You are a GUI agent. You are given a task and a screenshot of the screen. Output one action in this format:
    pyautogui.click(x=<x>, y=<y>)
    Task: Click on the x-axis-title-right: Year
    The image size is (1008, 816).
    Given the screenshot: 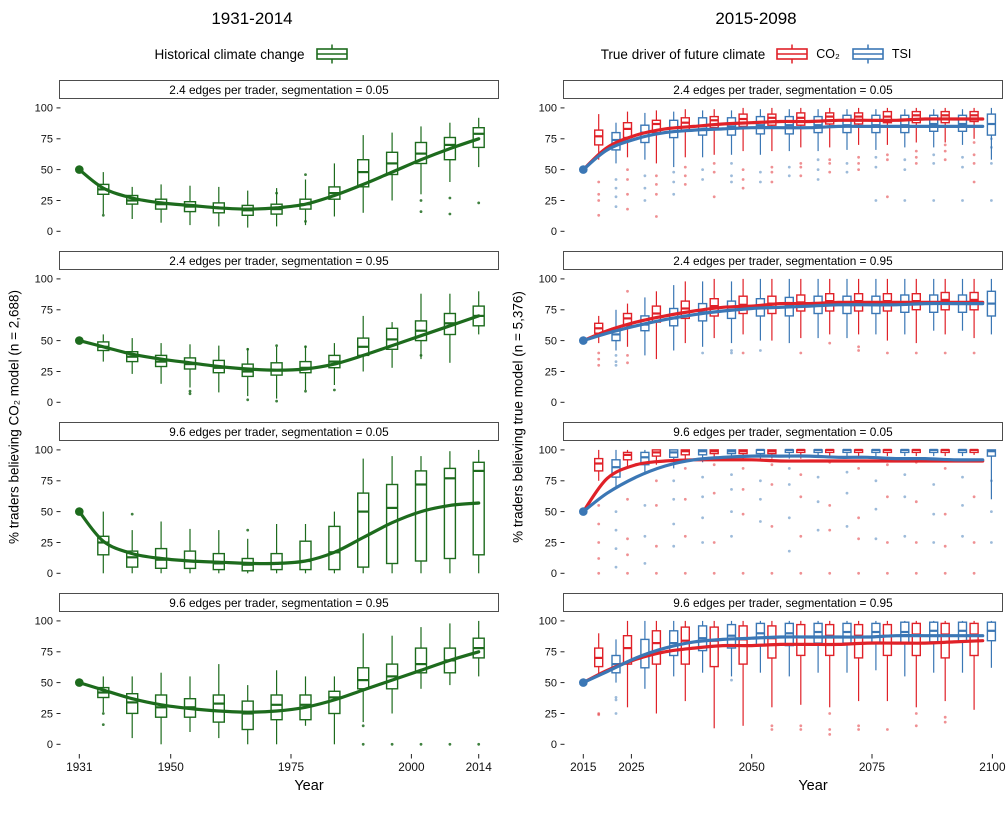 What is the action you would take?
    pyautogui.click(x=813, y=786)
    